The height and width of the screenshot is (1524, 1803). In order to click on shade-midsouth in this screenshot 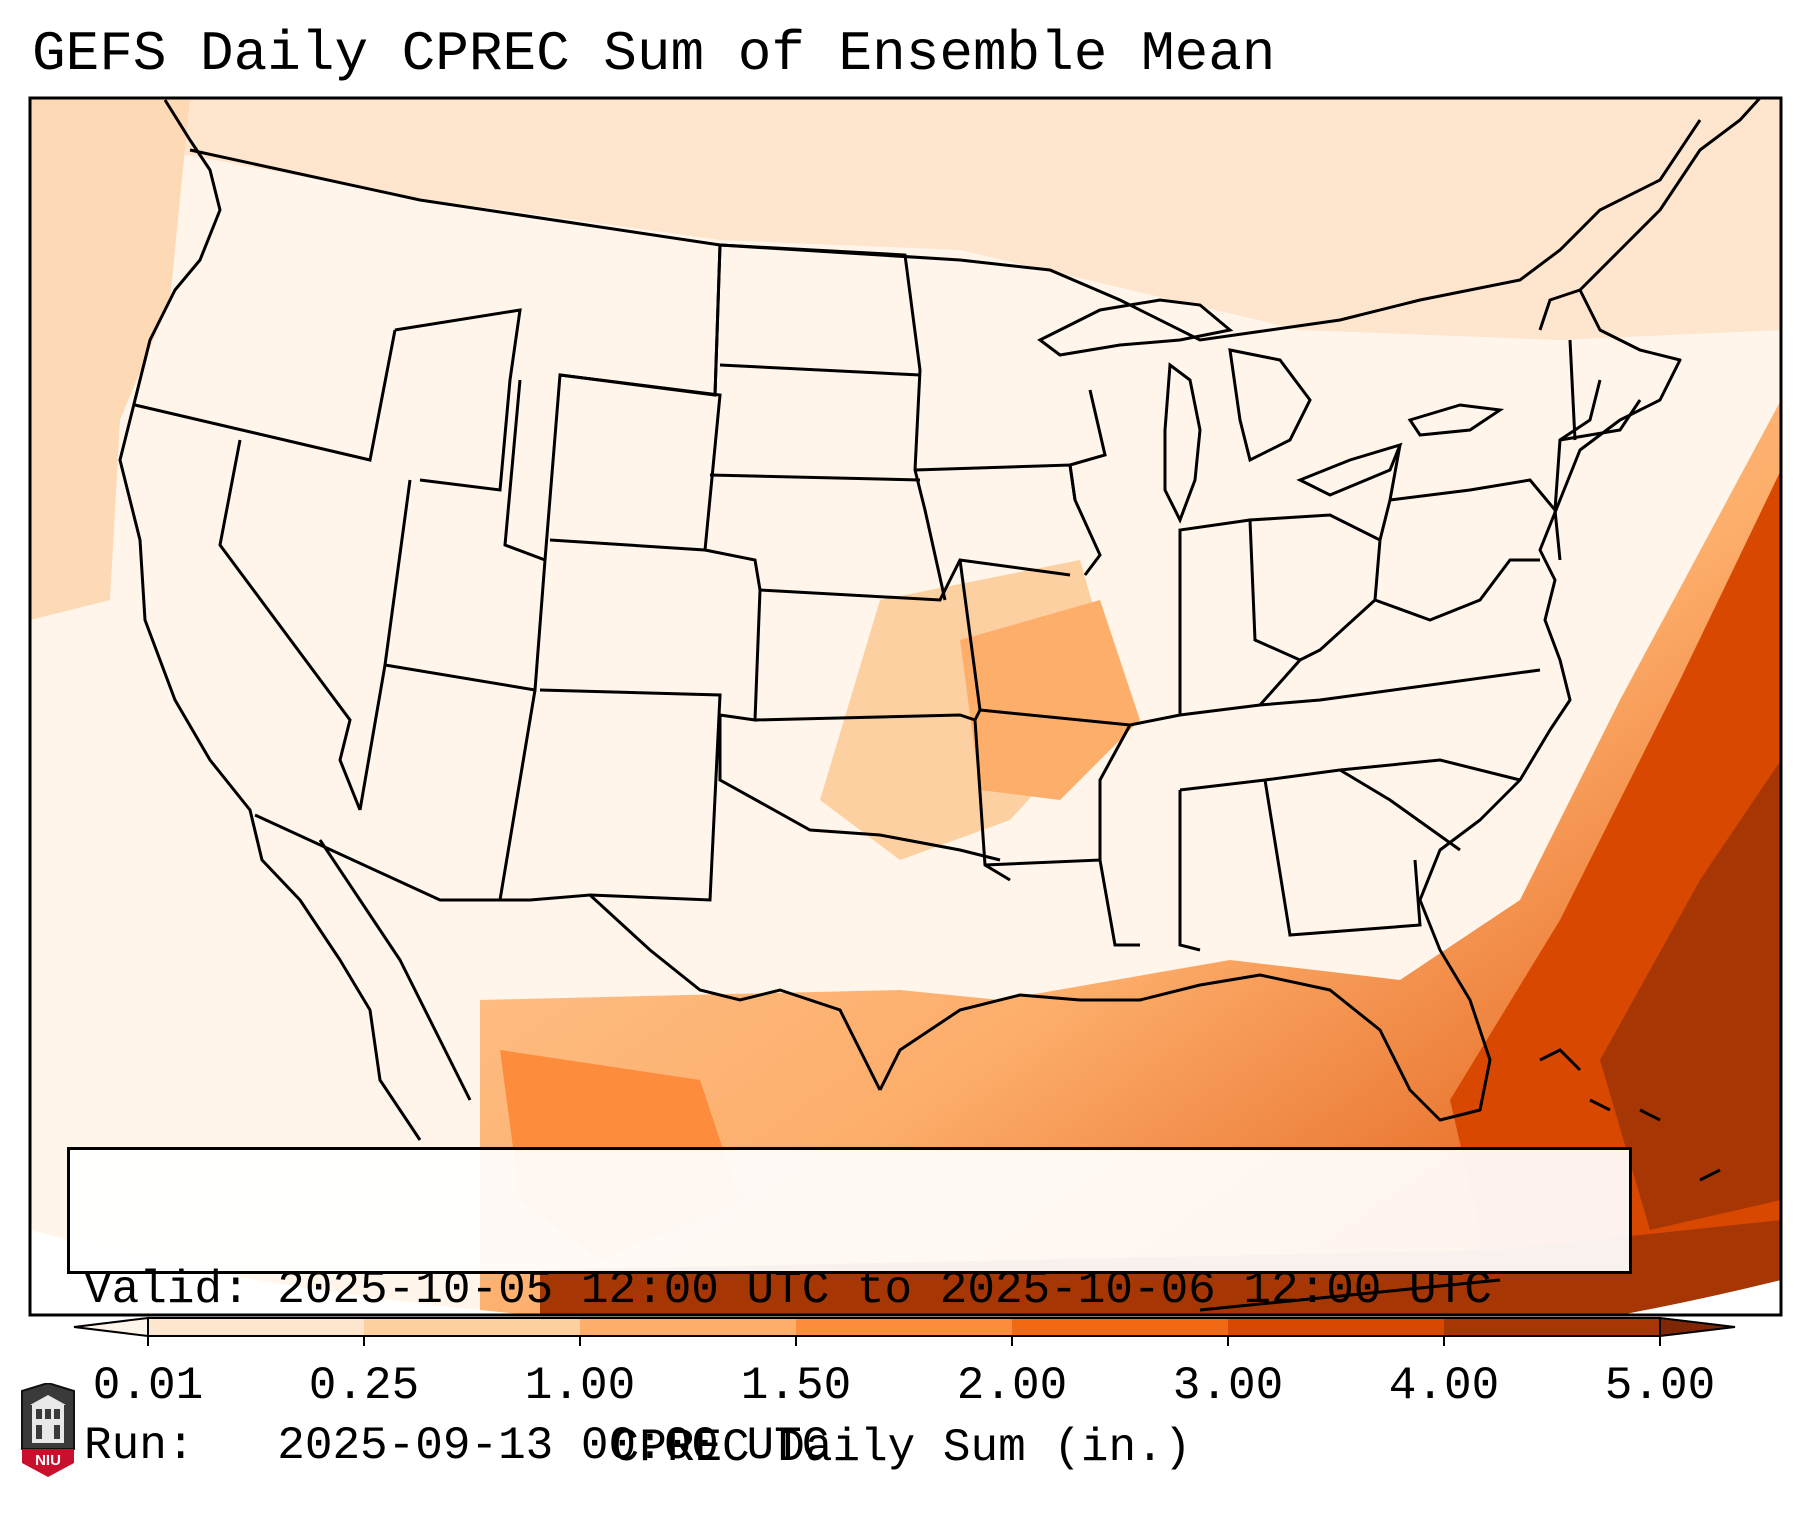, I will do `click(1050, 700)`.